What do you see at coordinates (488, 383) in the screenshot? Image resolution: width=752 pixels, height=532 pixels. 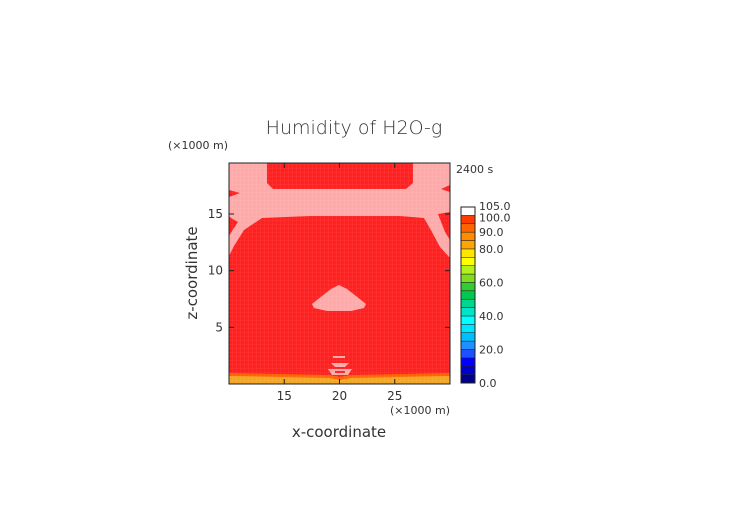 I see `colorbar-tick-label: 0.0` at bounding box center [488, 383].